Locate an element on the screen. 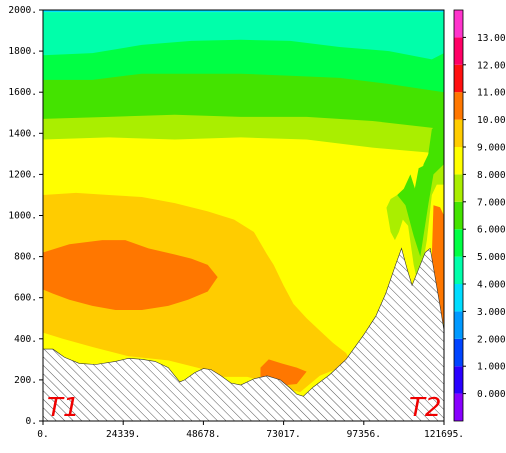 The image size is (506, 453). colorbar-label: 11.00 is located at coordinates (491, 93).